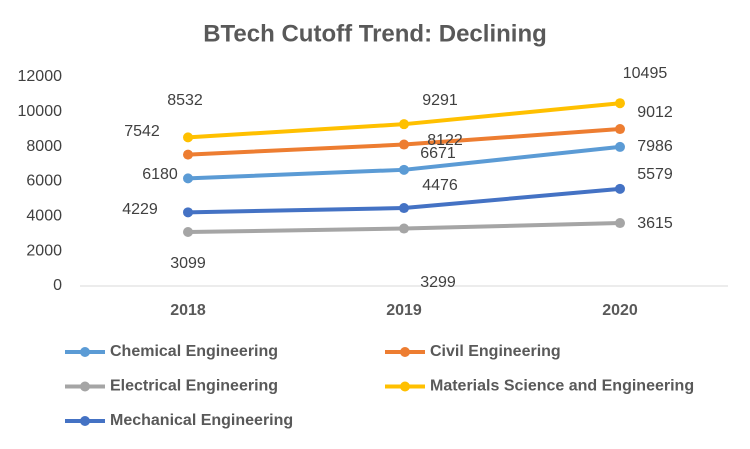 The width and height of the screenshot is (750, 449). I want to click on data-label: 5579, so click(655, 174).